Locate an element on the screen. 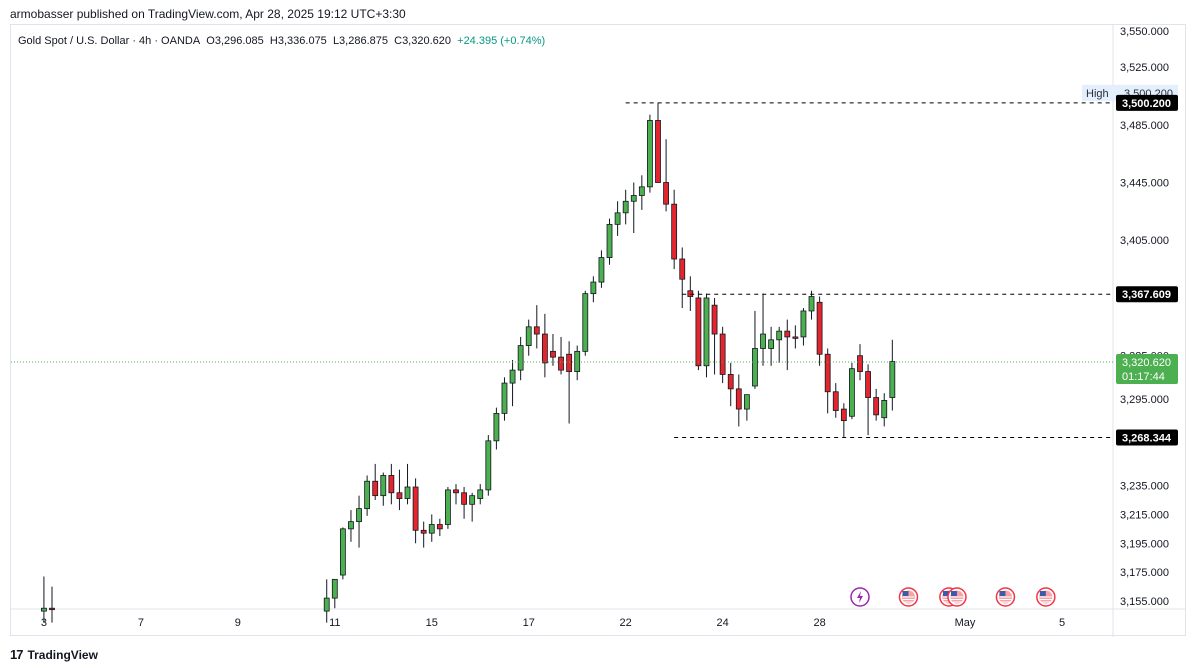 This screenshot has width=1195, height=672. tradingview-footer: 17 TradingView is located at coordinates (54, 654).